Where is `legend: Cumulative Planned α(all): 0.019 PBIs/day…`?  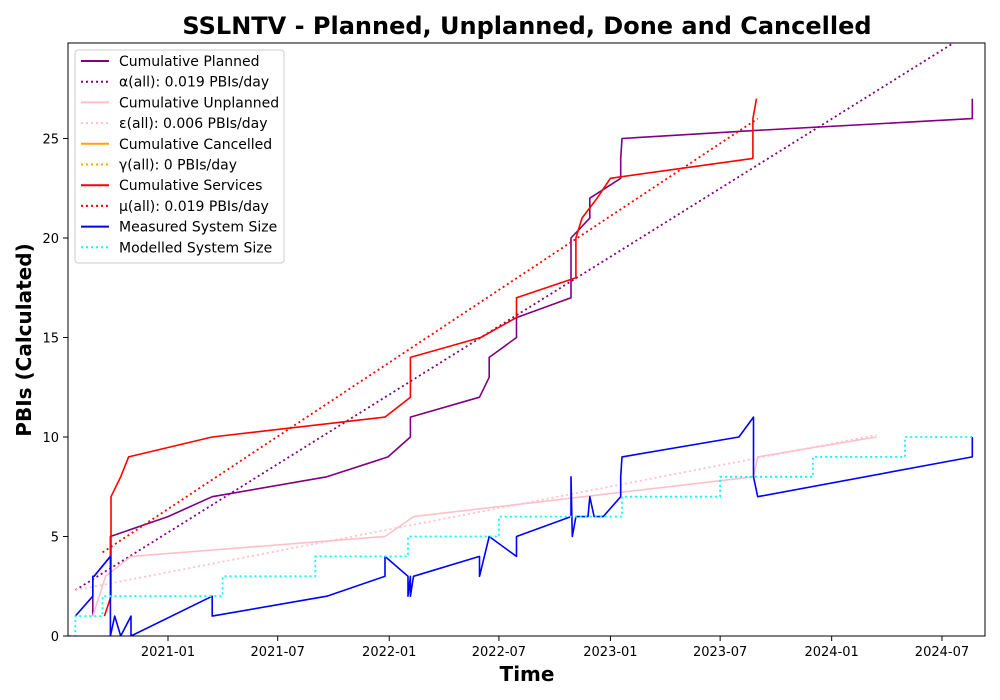 legend: Cumulative Planned α(all): 0.019 PBIs/day… is located at coordinates (179, 156).